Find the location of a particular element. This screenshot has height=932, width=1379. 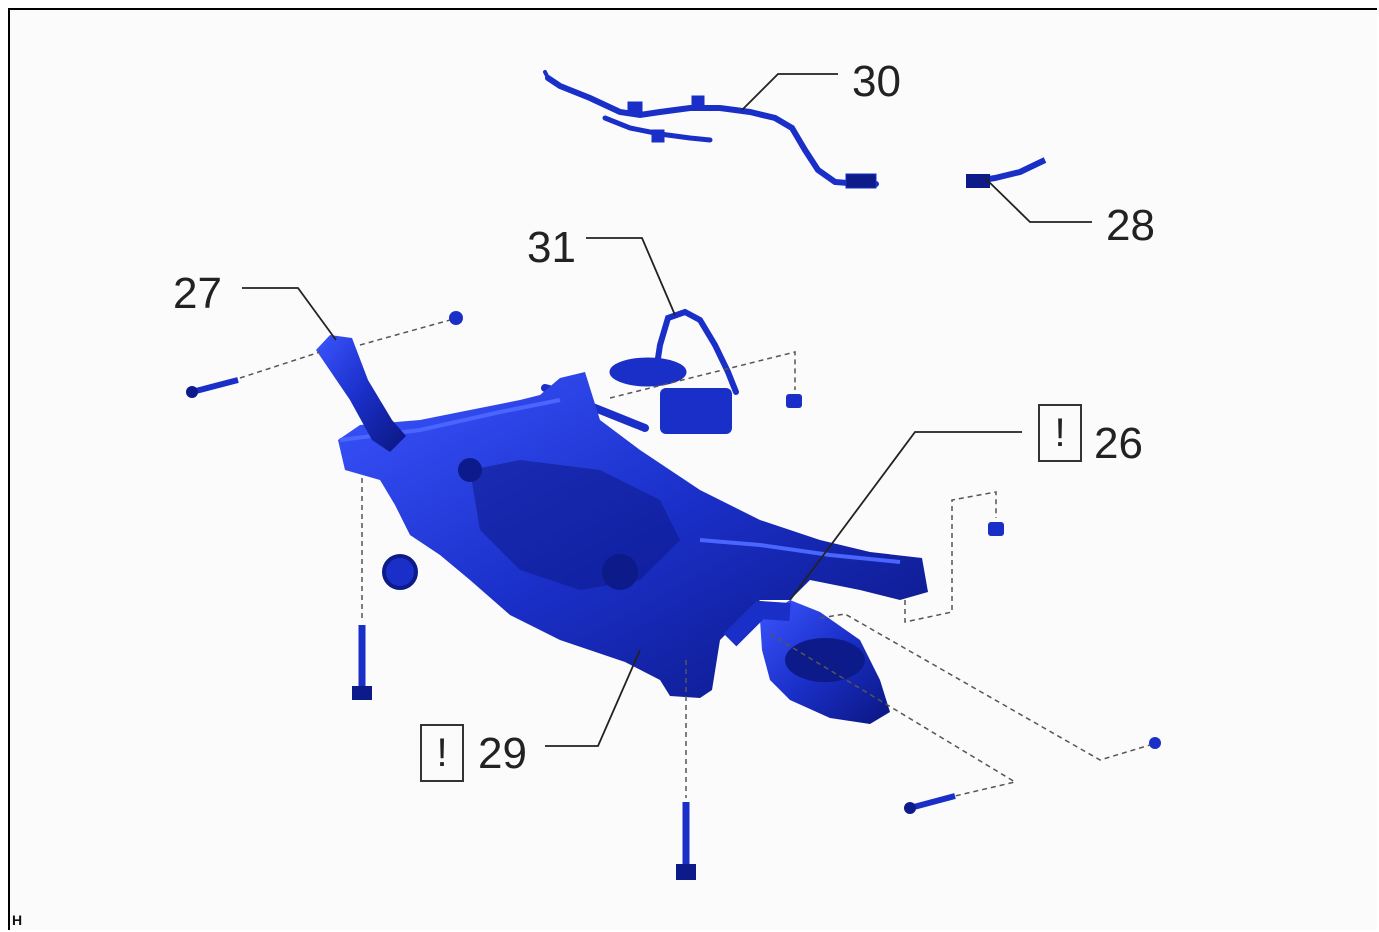

callout-31: 31 is located at coordinates (551, 247).